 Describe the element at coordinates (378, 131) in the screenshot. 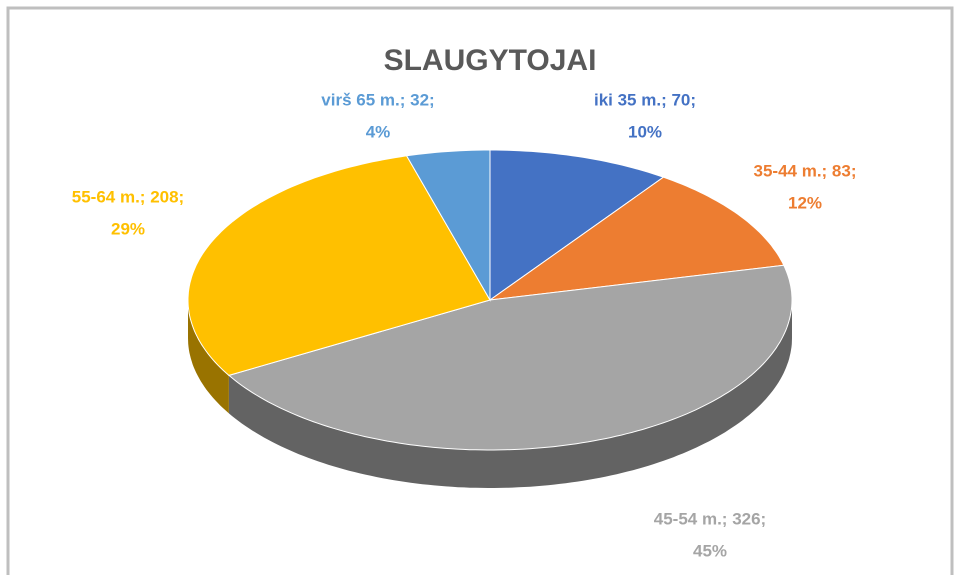

I see `data-label-percent: 4%` at that location.